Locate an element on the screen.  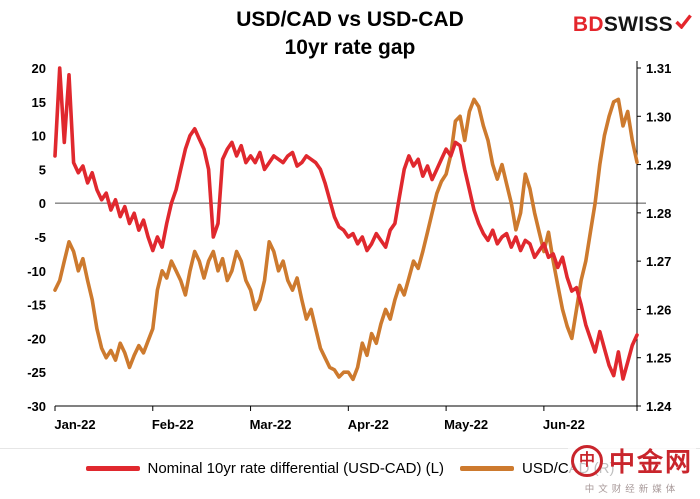
right-axis: 1.31 1.30 1.29 1.28 1.27 1.26 1.25 1.24 is located at coordinates (654, 237).